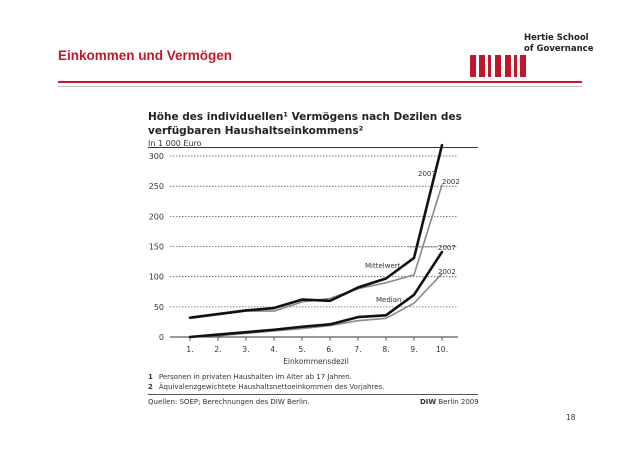 This screenshot has height=451, width=638. Describe the element at coordinates (556, 38) in the screenshot. I see `logo-line-1: Hertie School` at that location.